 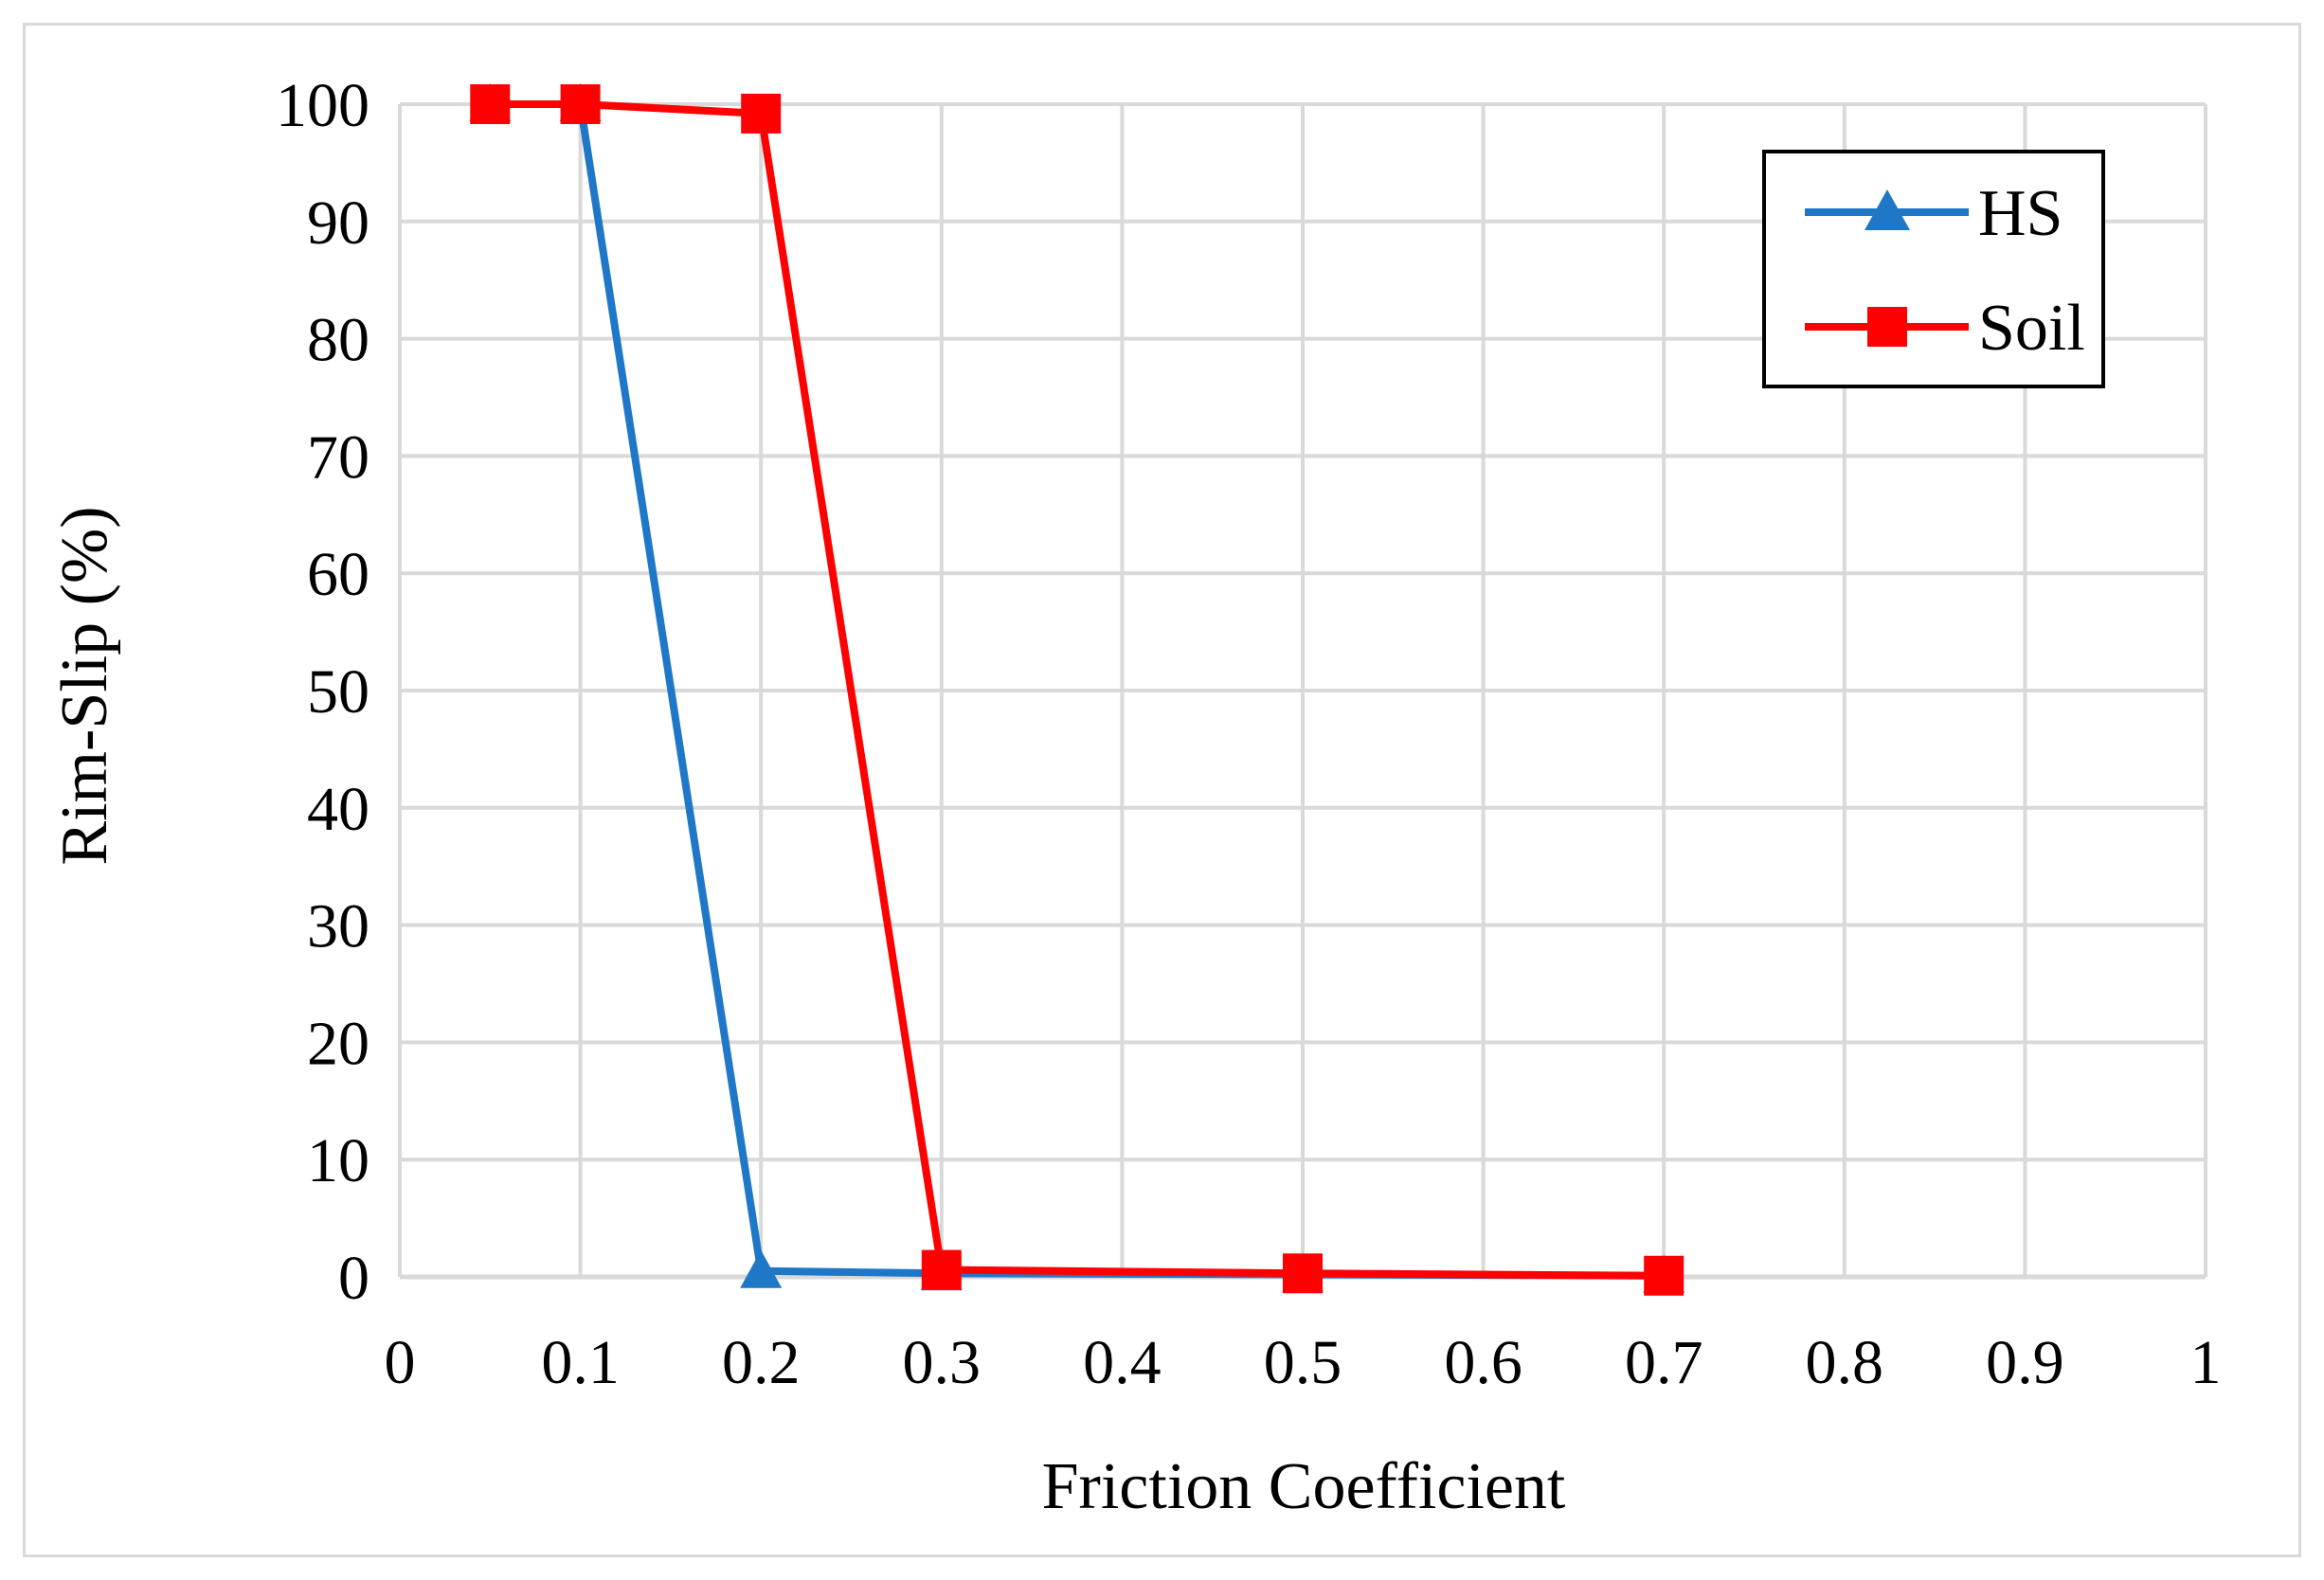 What do you see at coordinates (1934, 213) in the screenshot?
I see `legend-item-hs: HS` at bounding box center [1934, 213].